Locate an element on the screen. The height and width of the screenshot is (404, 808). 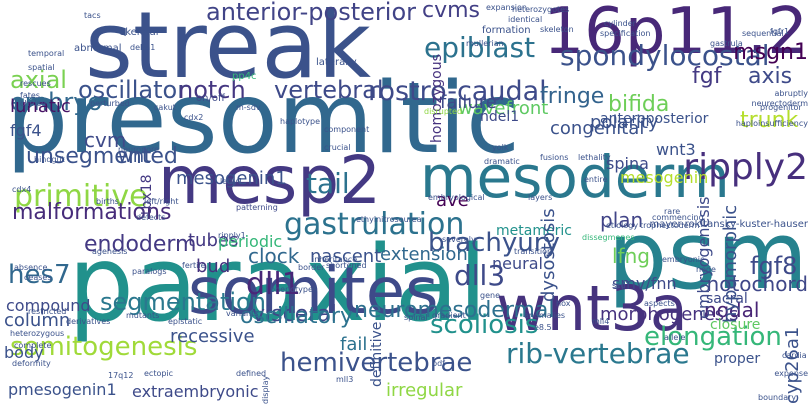
word-clock: clock is located at coordinates (274, 256).